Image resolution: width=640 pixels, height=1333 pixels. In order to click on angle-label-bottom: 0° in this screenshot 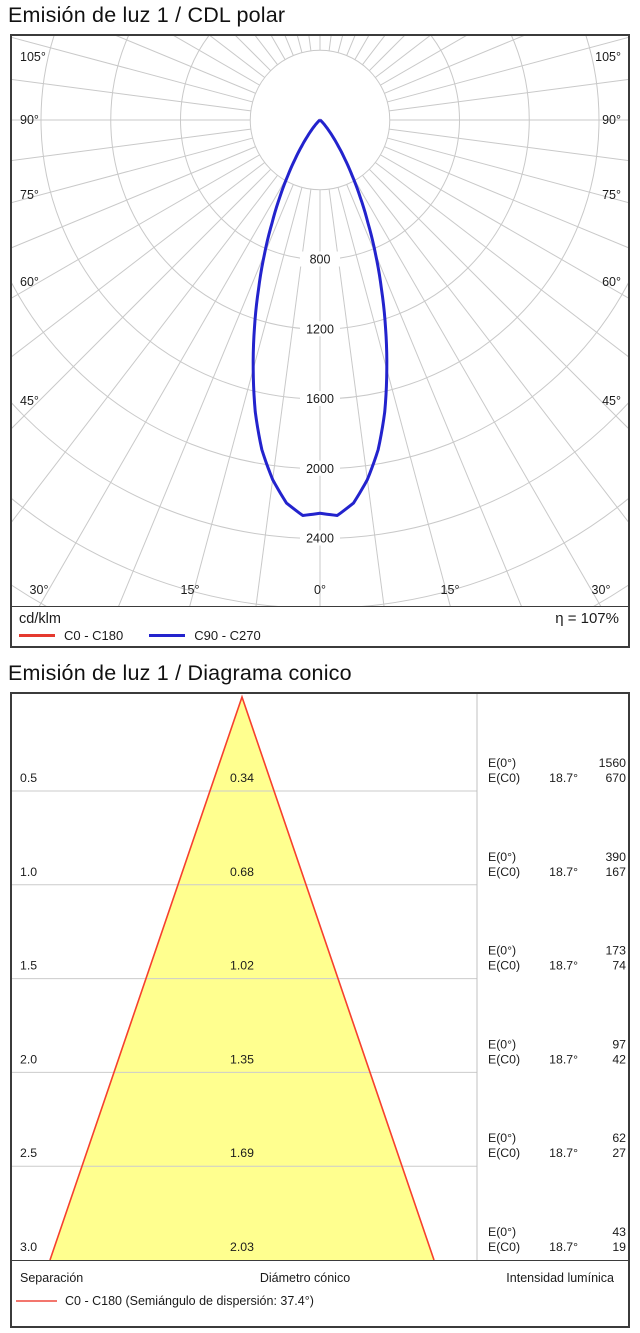, I will do `click(320, 590)`.